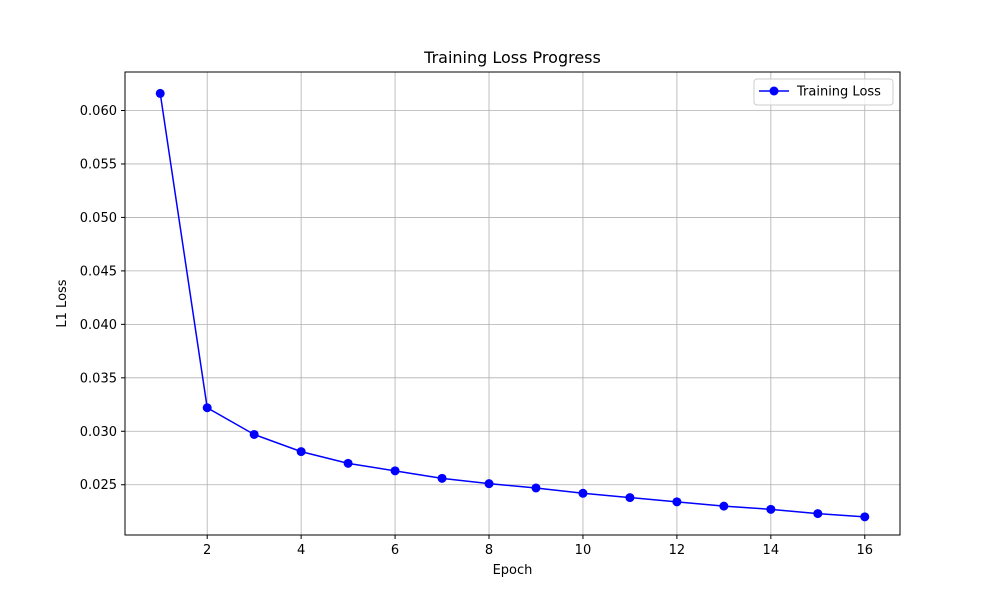 The image size is (1000, 600). Describe the element at coordinates (771, 550) in the screenshot. I see `x-tick-label: 14` at that location.